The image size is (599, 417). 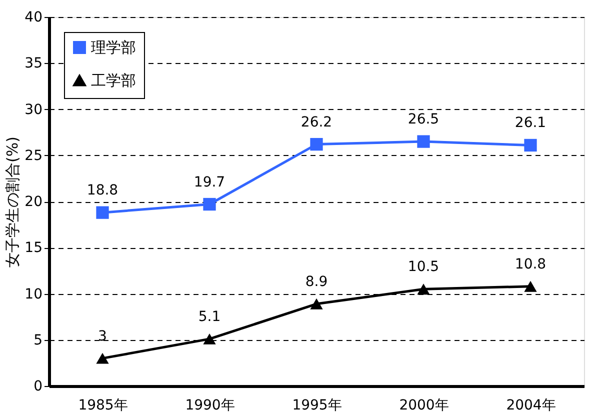 What do you see at coordinates (424, 406) in the screenshot?
I see `x-tick-label: 2000年` at bounding box center [424, 406].